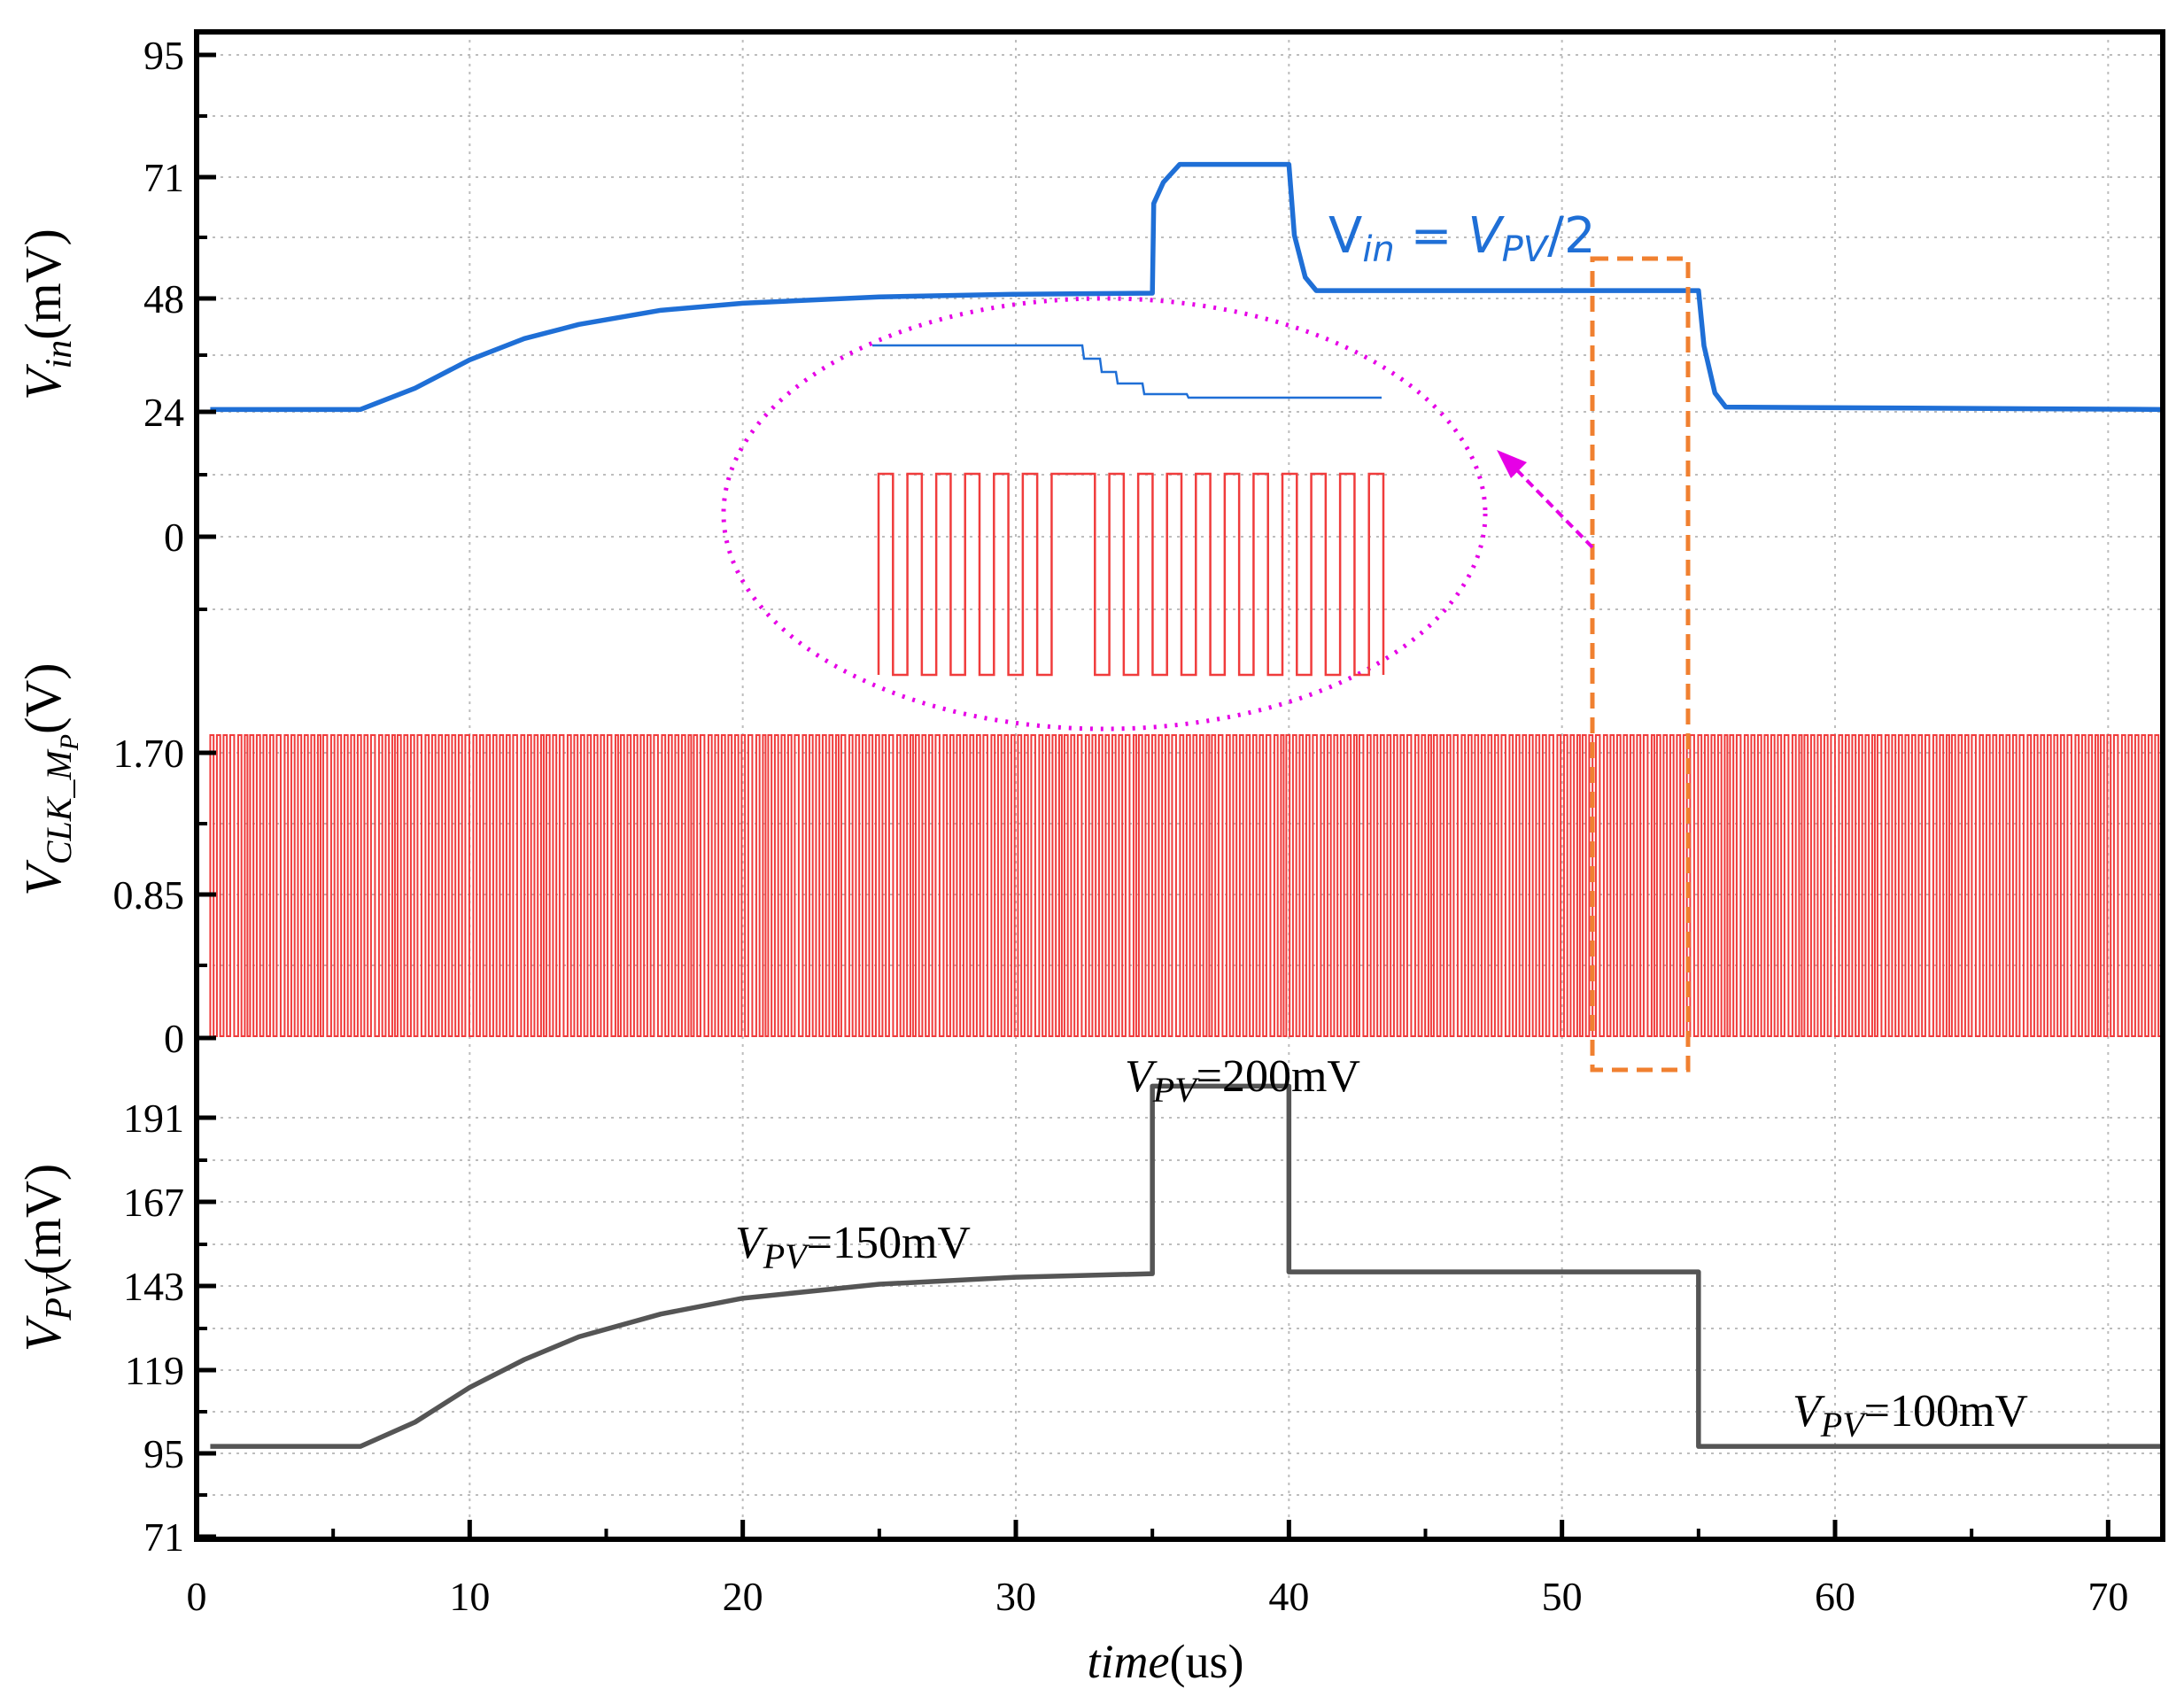 Image resolution: width=2184 pixels, height=1704 pixels. What do you see at coordinates (163, 412) in the screenshot?
I see `y-tick-label: 24` at bounding box center [163, 412].